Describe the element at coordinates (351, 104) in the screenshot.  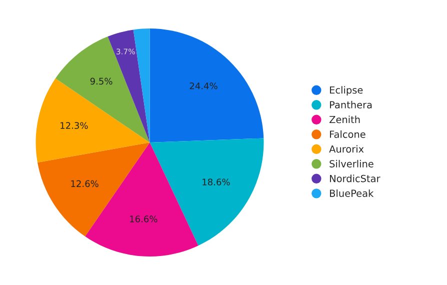
I see `legend-label: Panthera` at that location.